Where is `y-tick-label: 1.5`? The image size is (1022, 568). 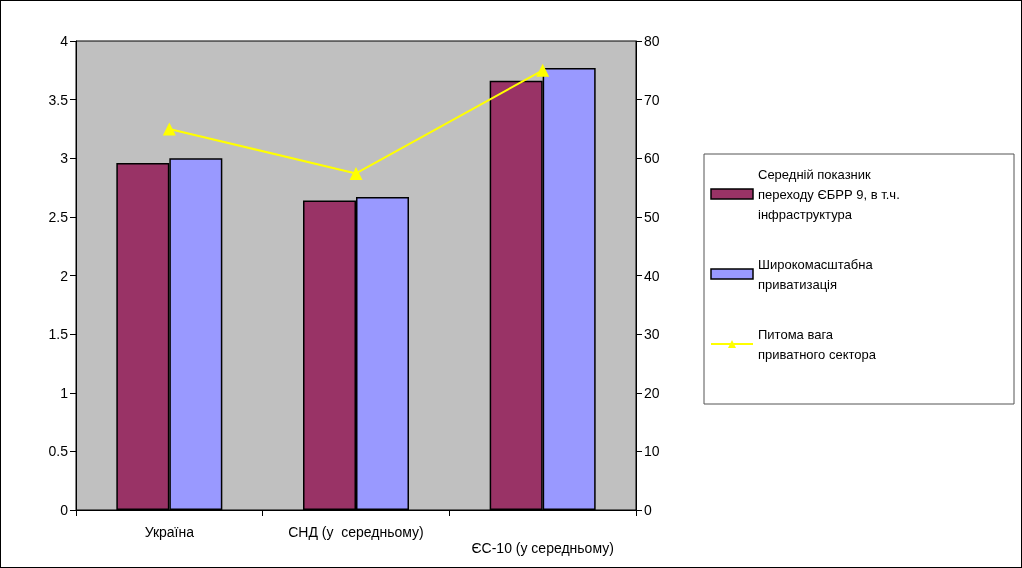 y-tick-label: 1.5 is located at coordinates (58, 334).